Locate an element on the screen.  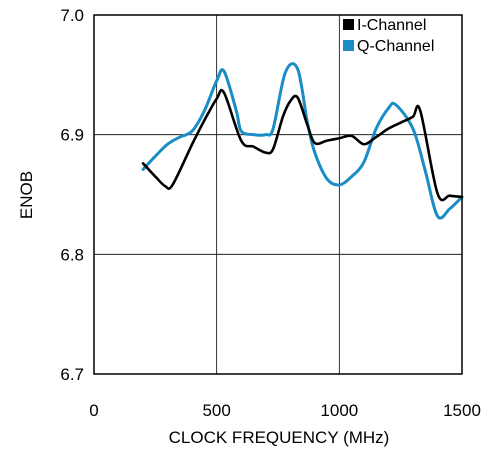
y-axis-label: ENOB is located at coordinates (26, 195).